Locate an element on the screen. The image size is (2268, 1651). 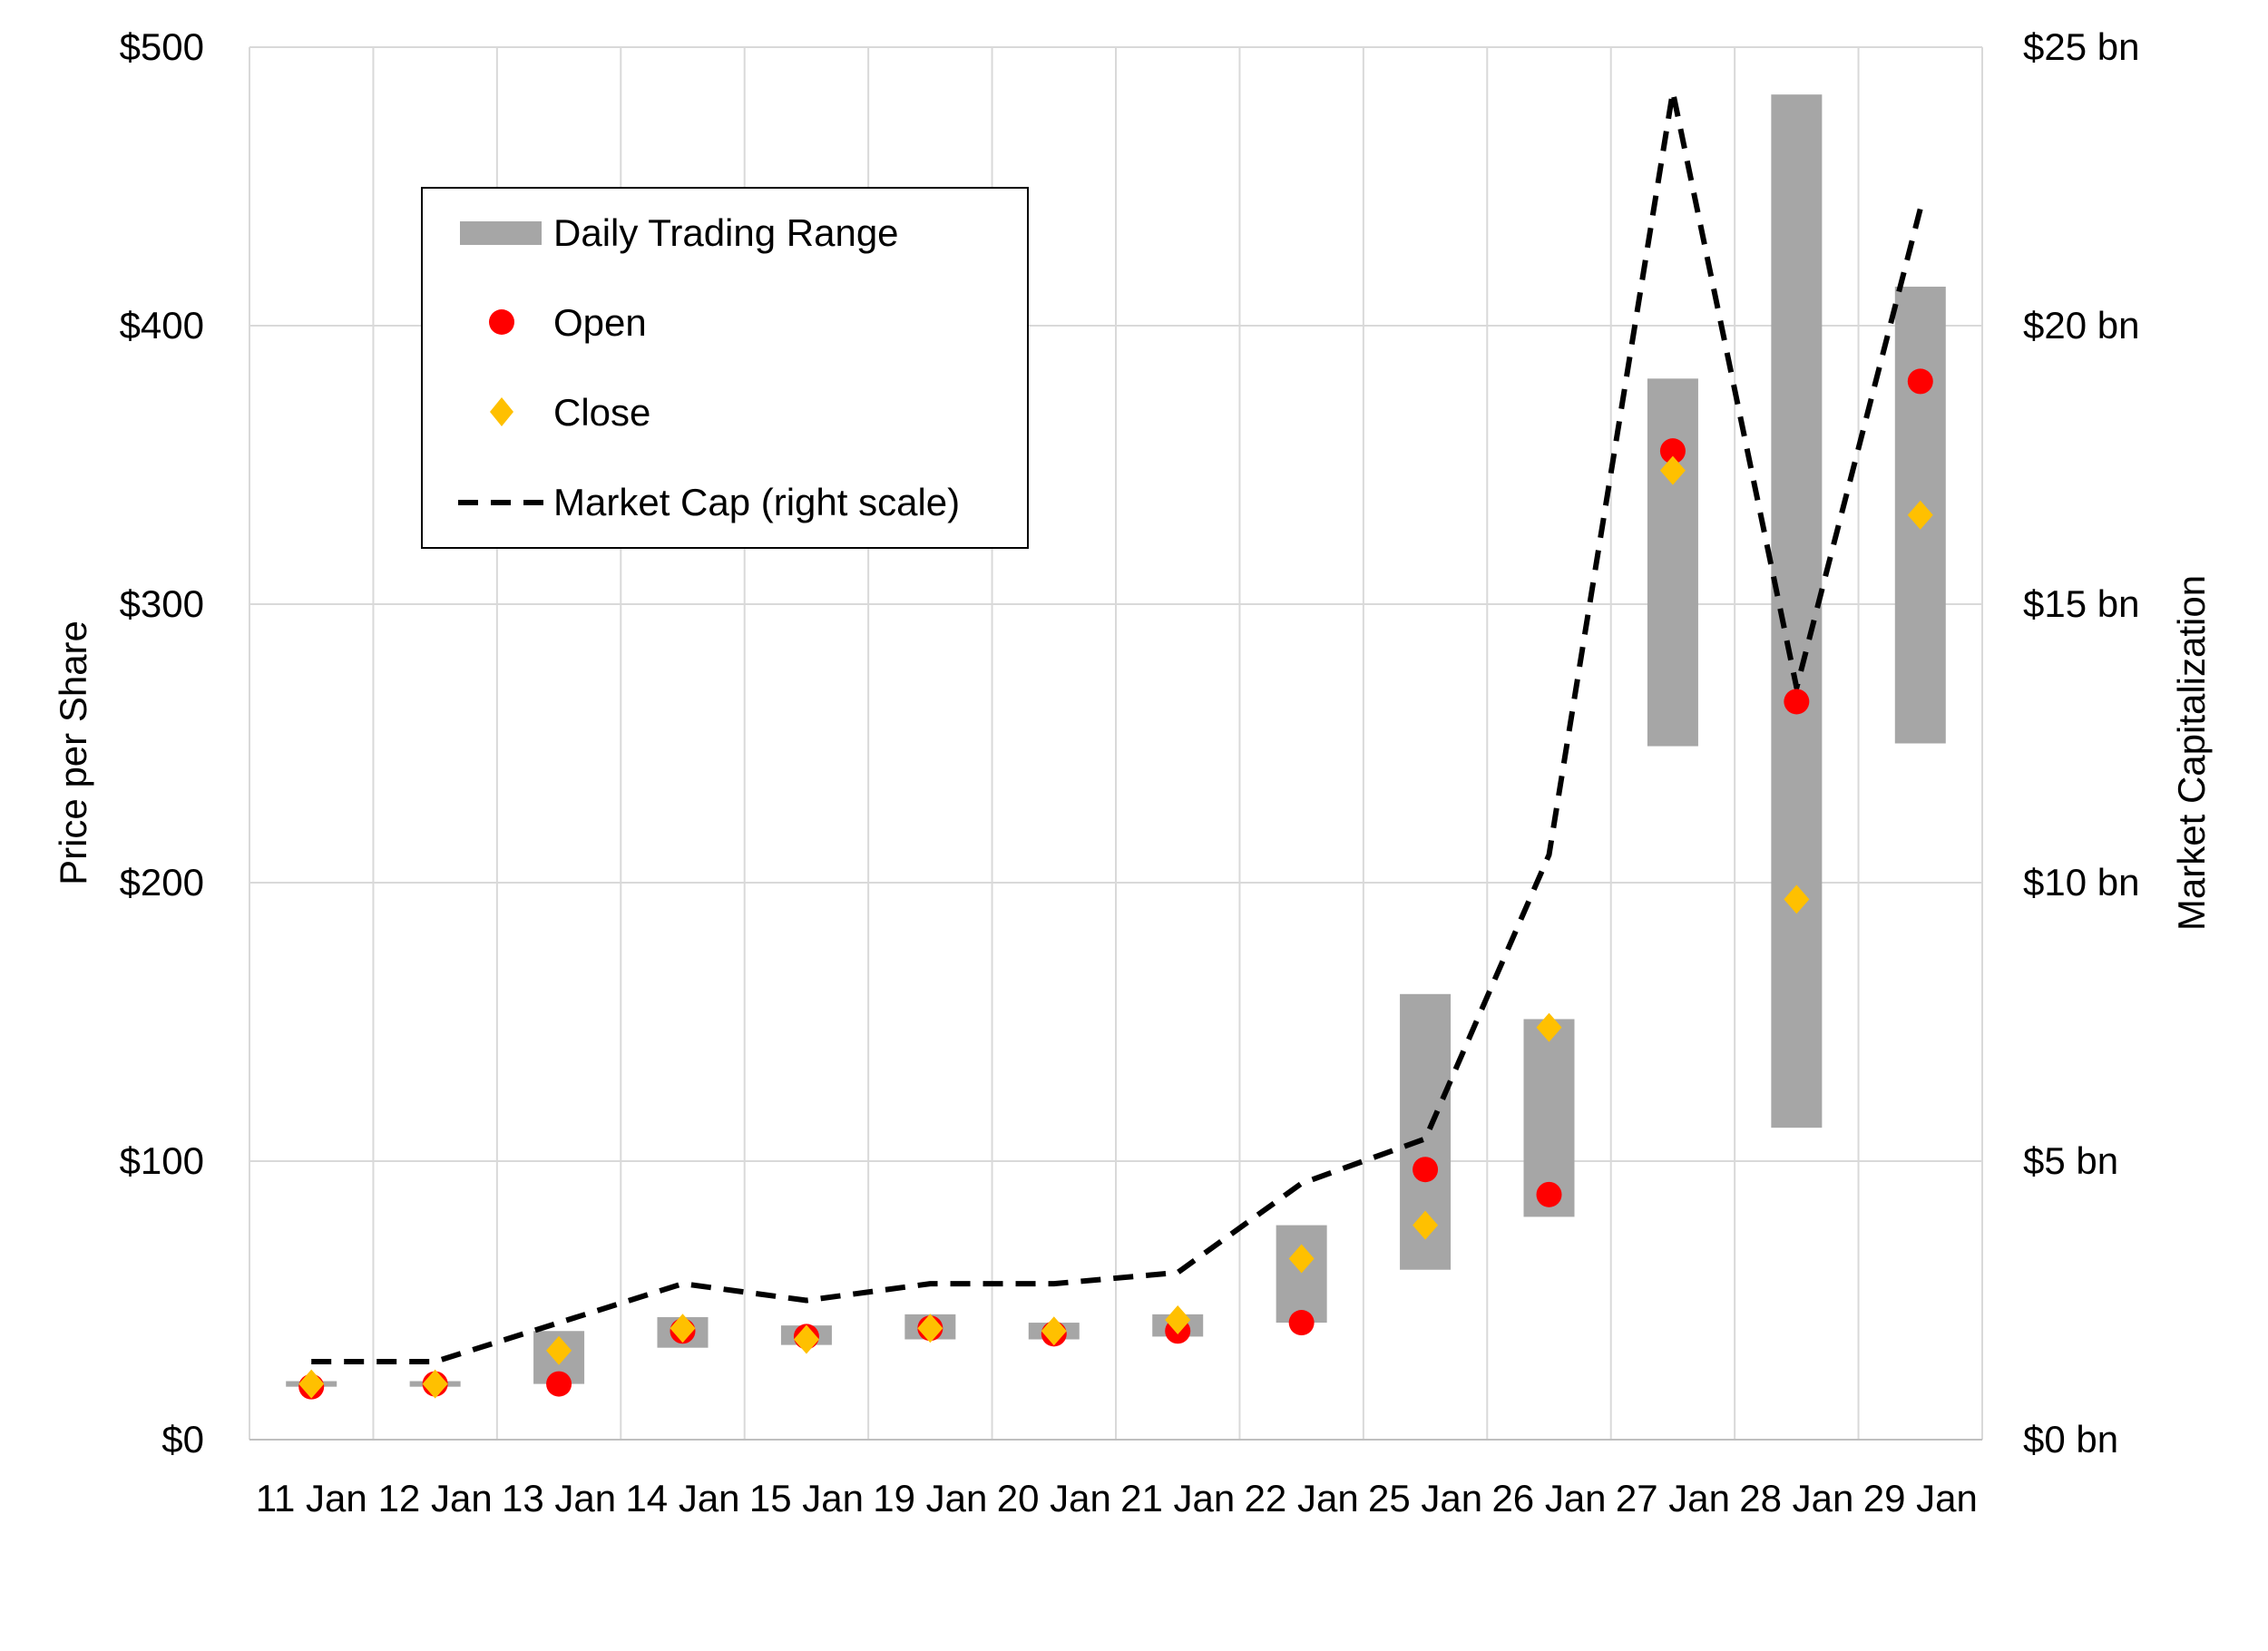
x-tick-label: 28 Jan is located at coordinates (1796, 1498).